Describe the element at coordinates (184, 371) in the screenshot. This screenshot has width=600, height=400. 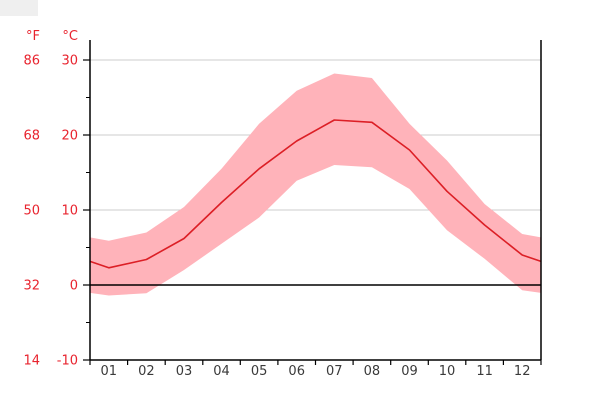
I see `x-tick-label-month: 03` at that location.